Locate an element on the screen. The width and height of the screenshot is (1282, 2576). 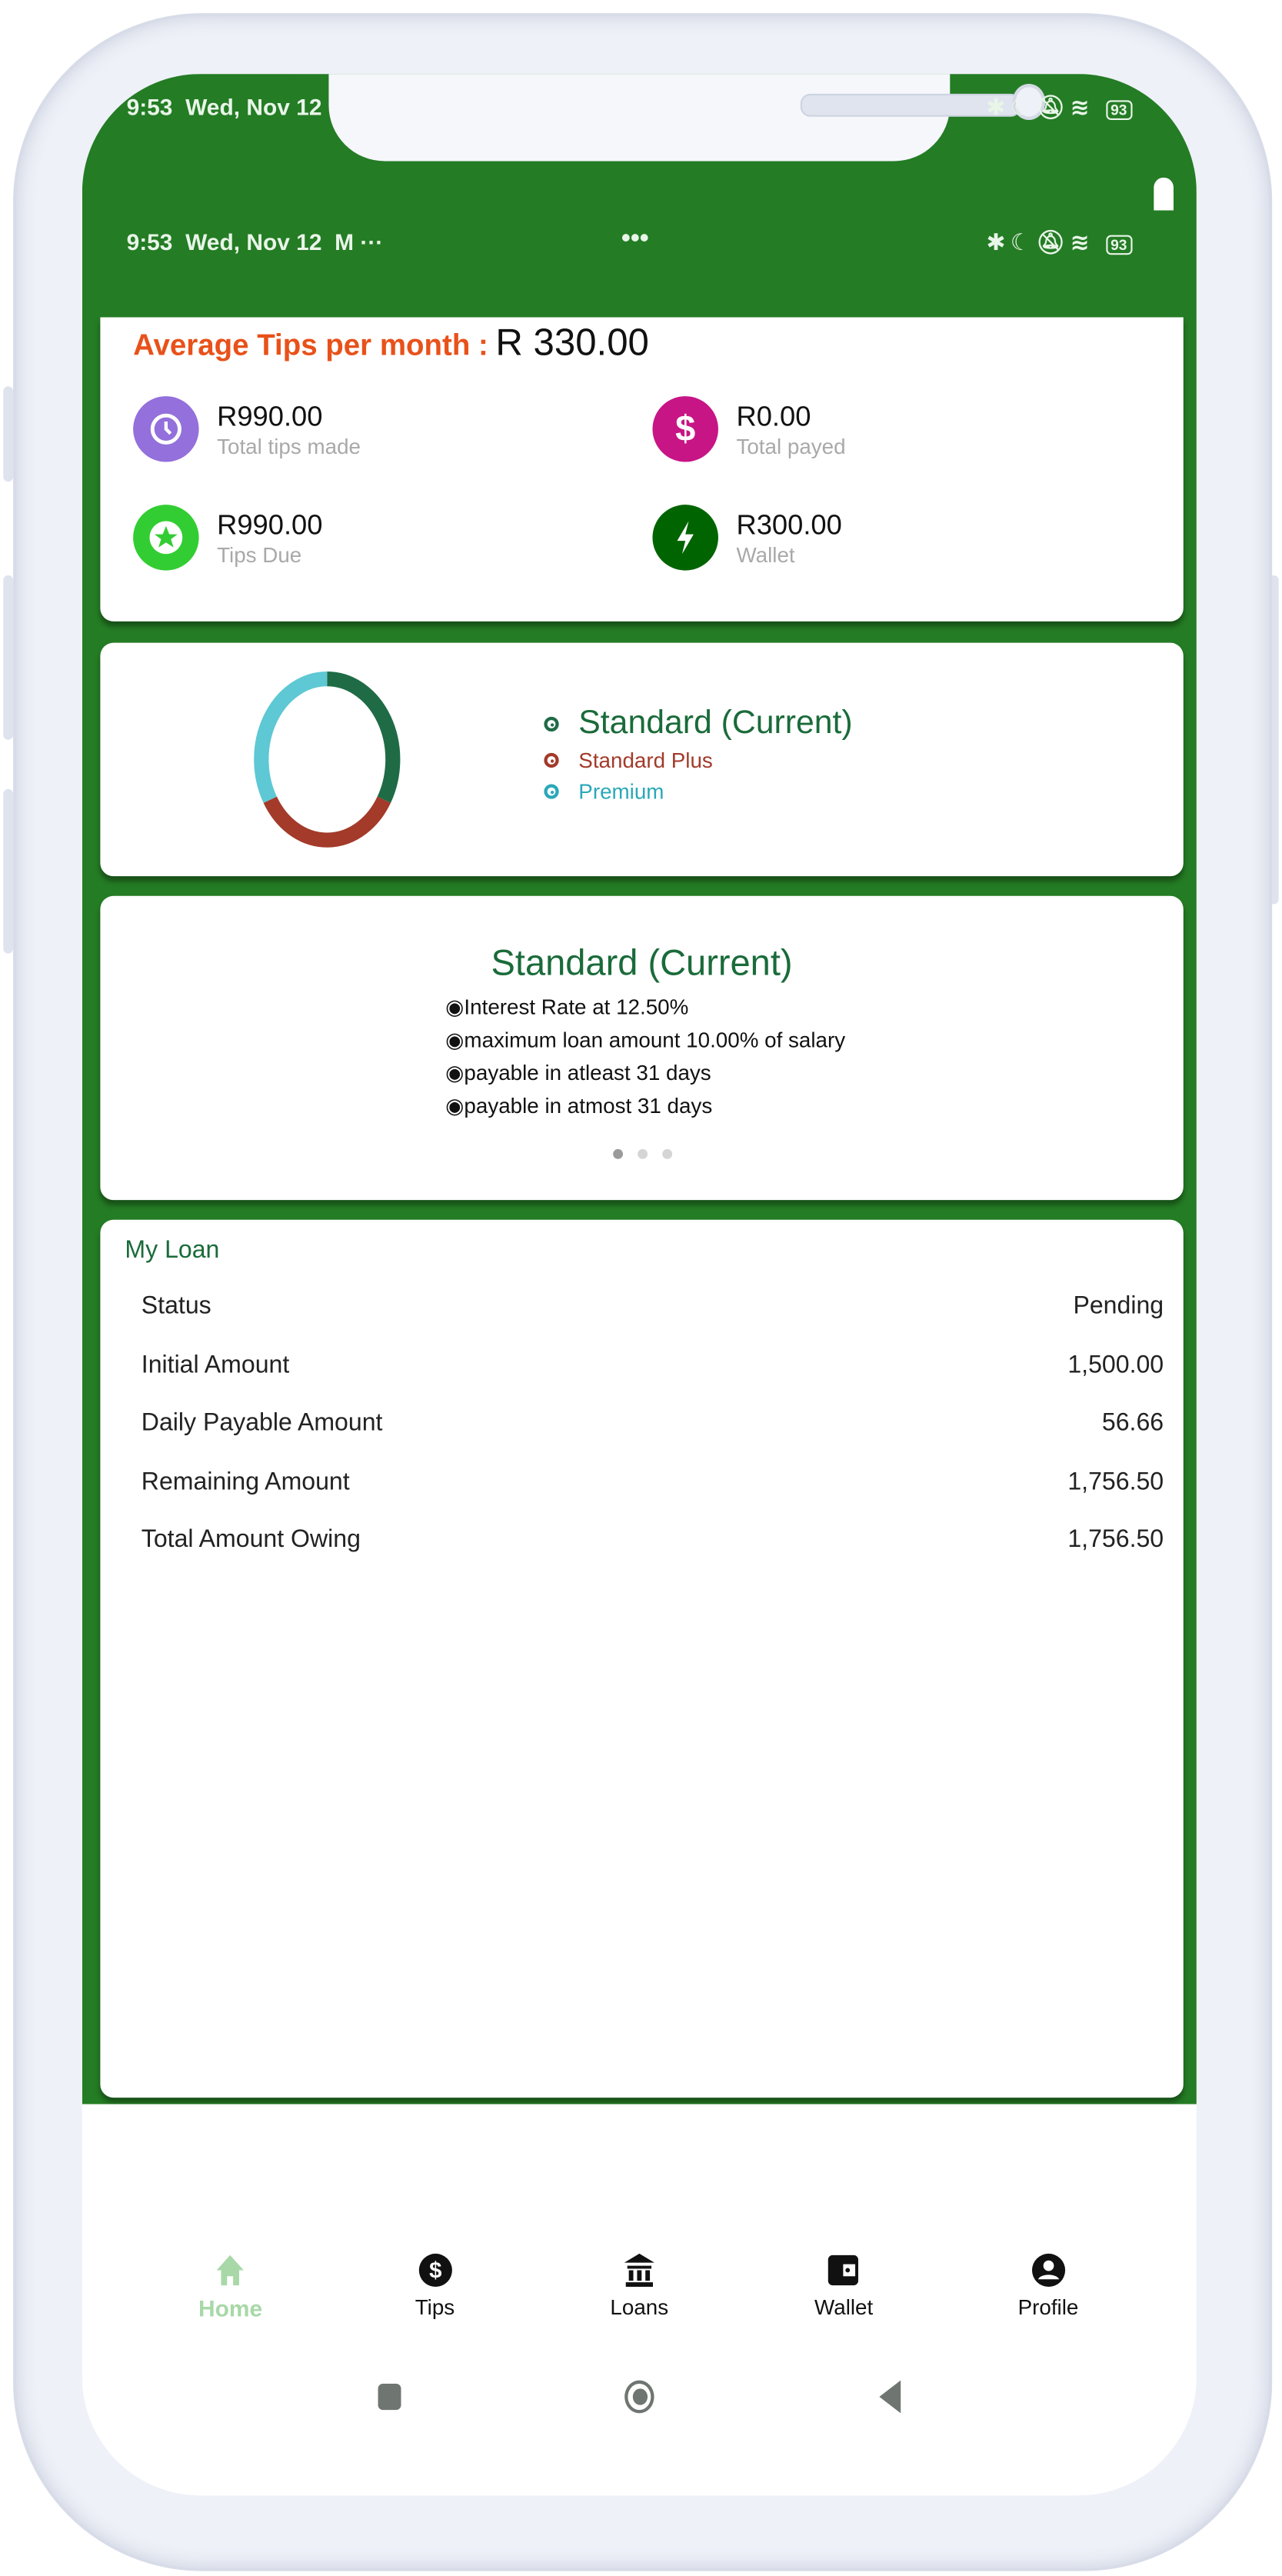
loan-row-label: Status is located at coordinates (176, 1306).